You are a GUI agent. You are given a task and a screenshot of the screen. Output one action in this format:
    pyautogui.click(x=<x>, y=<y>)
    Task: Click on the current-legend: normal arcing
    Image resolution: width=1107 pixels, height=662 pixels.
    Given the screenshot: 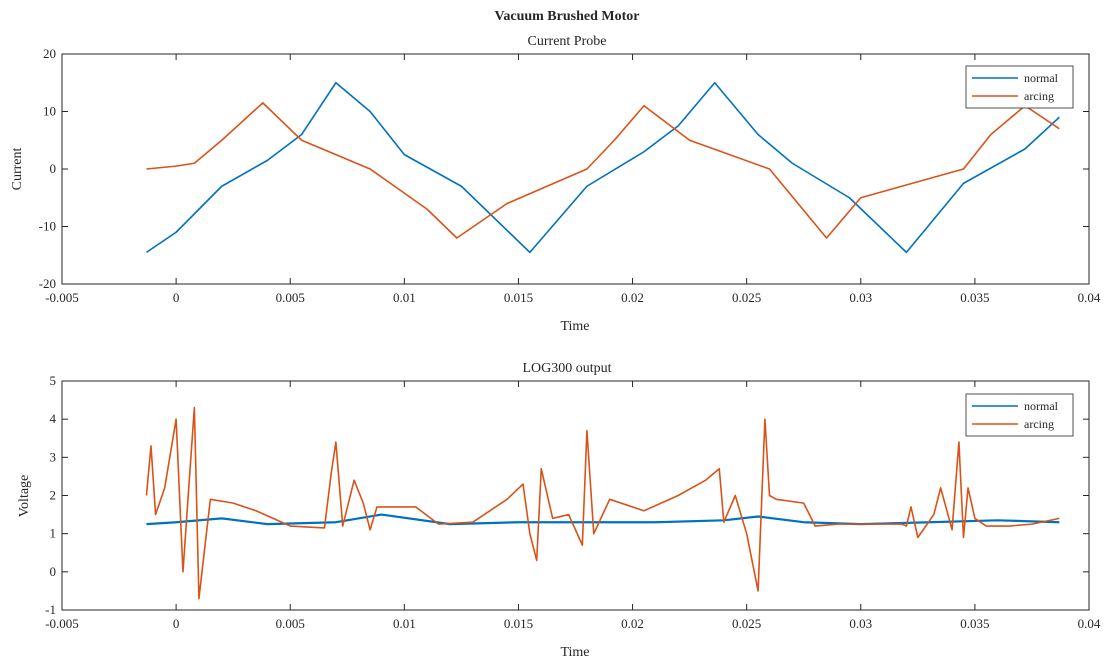 What is the action you would take?
    pyautogui.click(x=1019, y=87)
    